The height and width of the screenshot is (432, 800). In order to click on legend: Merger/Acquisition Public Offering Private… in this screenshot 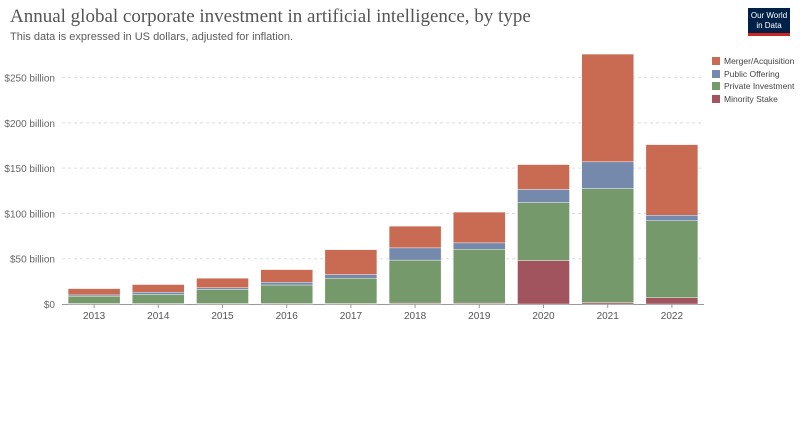, I will do `click(753, 80)`.